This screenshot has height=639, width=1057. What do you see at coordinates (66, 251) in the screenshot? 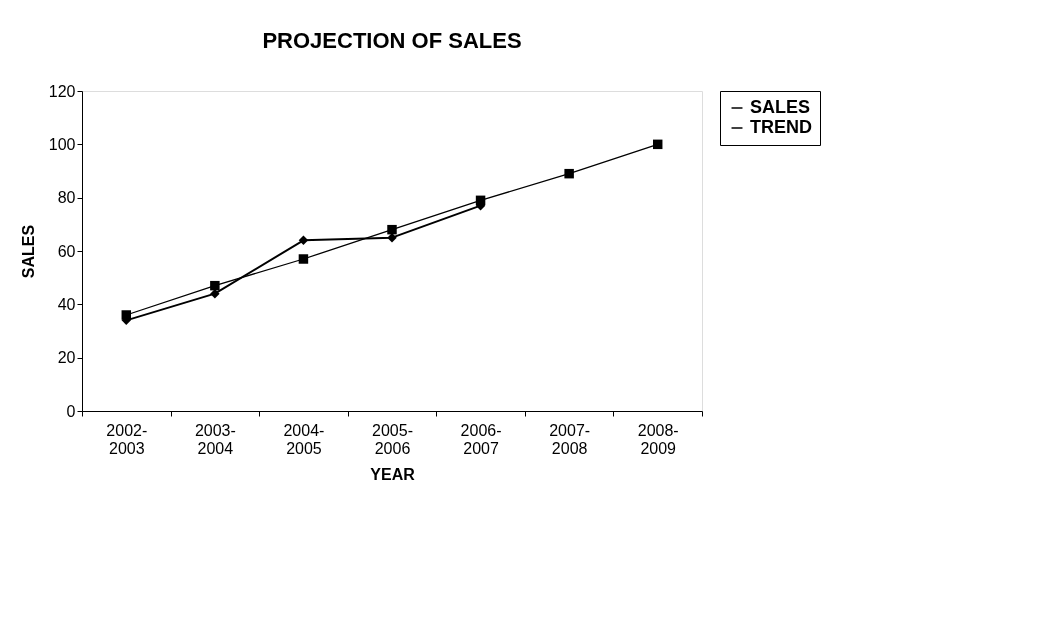
I see `y-tick-label: 60` at bounding box center [66, 251].